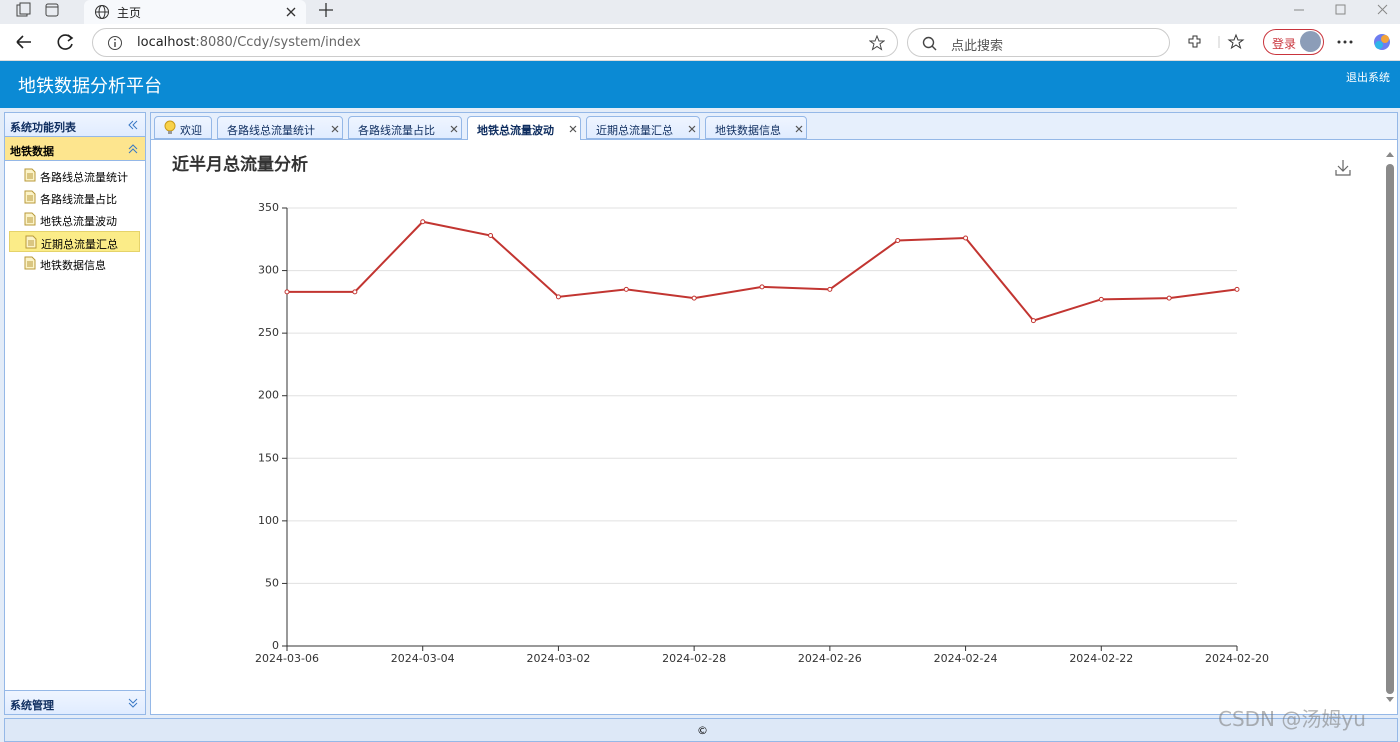  What do you see at coordinates (326, 10) in the screenshot?
I see `new-tab-icon` at bounding box center [326, 10].